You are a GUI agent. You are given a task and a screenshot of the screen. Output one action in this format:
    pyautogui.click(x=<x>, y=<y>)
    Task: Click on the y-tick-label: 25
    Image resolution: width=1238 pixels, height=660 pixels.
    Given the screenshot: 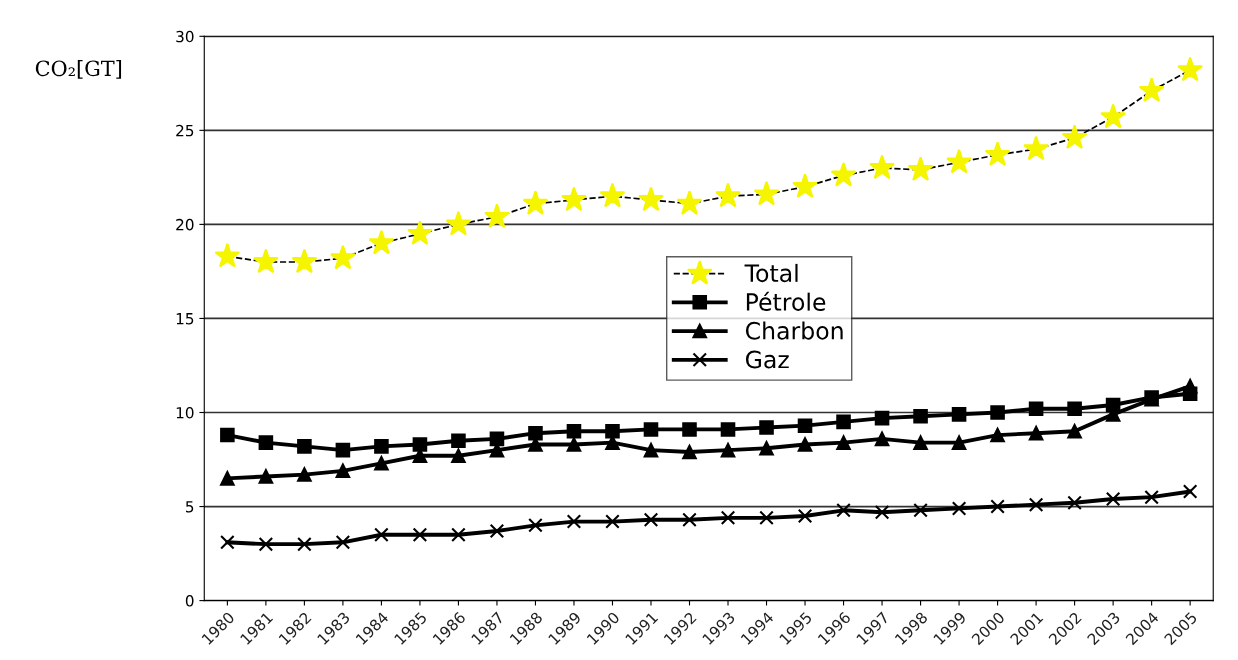 What is the action you would take?
    pyautogui.click(x=185, y=130)
    